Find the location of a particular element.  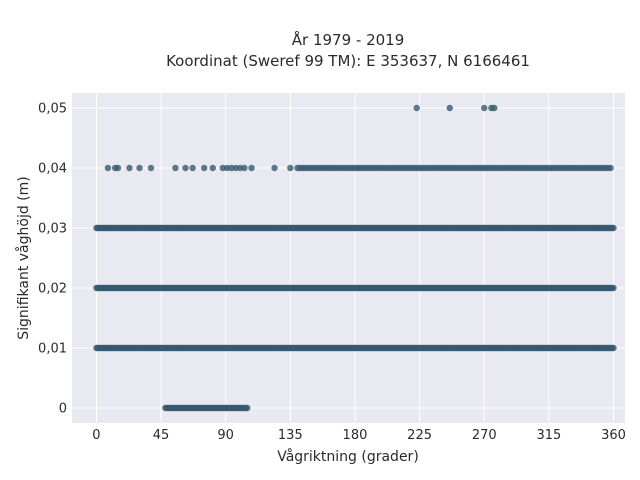

y-tick-label: 0,04 is located at coordinates (52, 169).